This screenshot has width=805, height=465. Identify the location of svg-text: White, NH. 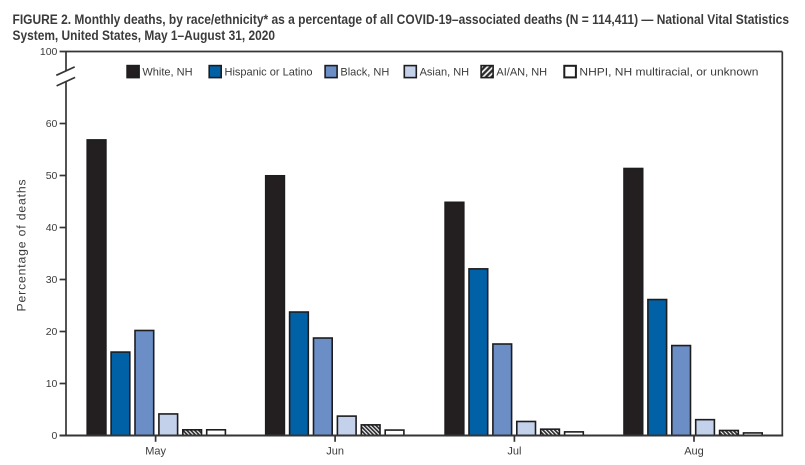
(167, 73).